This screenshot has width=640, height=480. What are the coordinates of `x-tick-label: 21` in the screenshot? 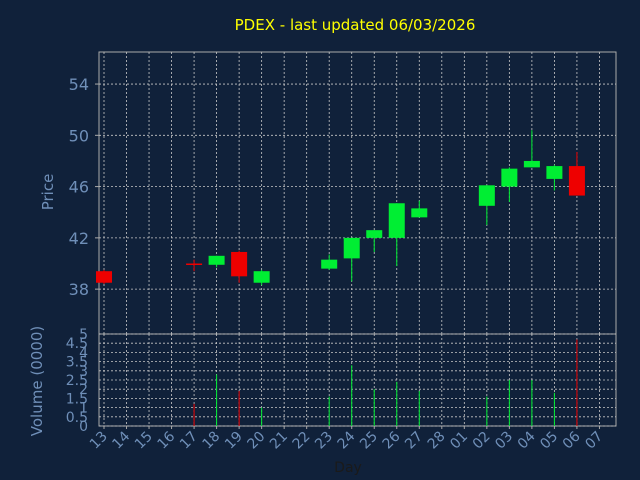 It's located at (279, 441).